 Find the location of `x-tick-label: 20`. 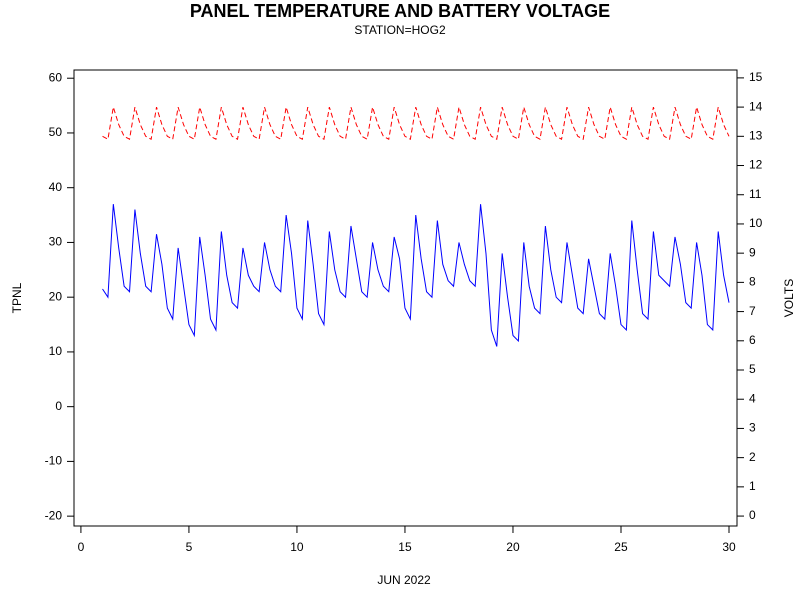

x-tick-label: 20 is located at coordinates (513, 547).